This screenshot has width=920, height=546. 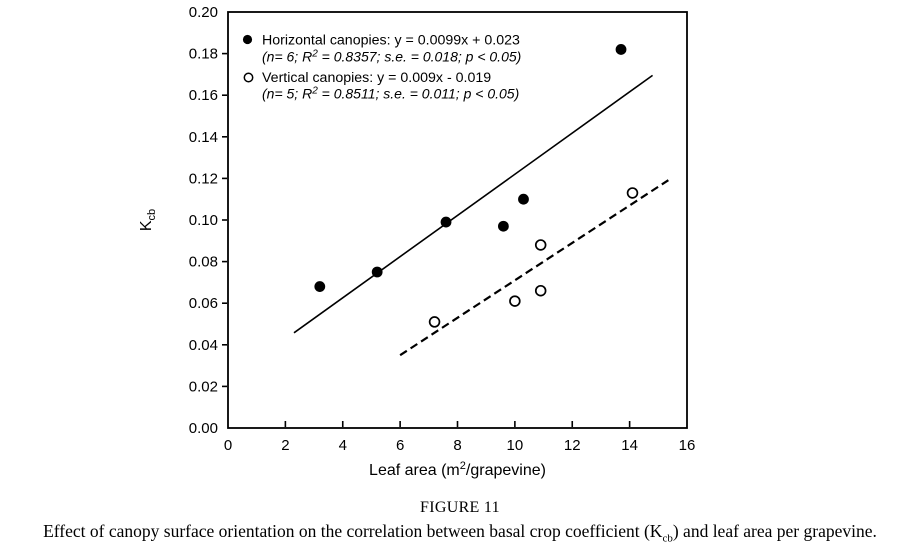 I want to click on x-axis-title: Leaf area (m2/grapevine), so click(x=457, y=469).